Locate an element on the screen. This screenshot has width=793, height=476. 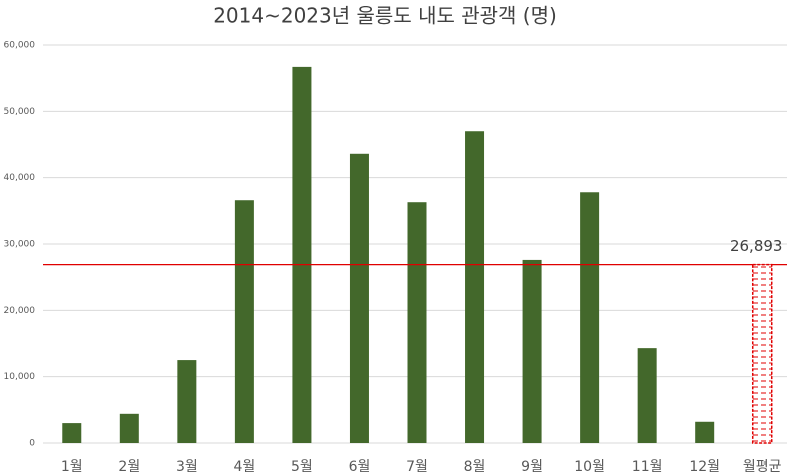
y-tick-label: 50,000 is located at coordinates (20, 112).